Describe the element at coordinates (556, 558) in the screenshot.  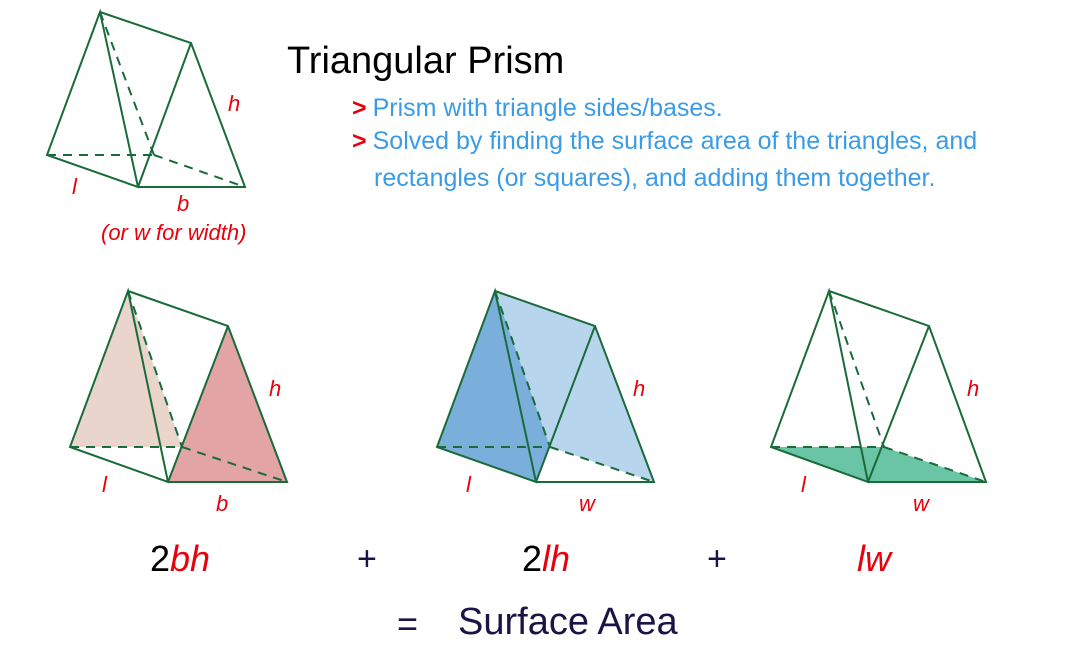
I see `term-var: lh` at that location.